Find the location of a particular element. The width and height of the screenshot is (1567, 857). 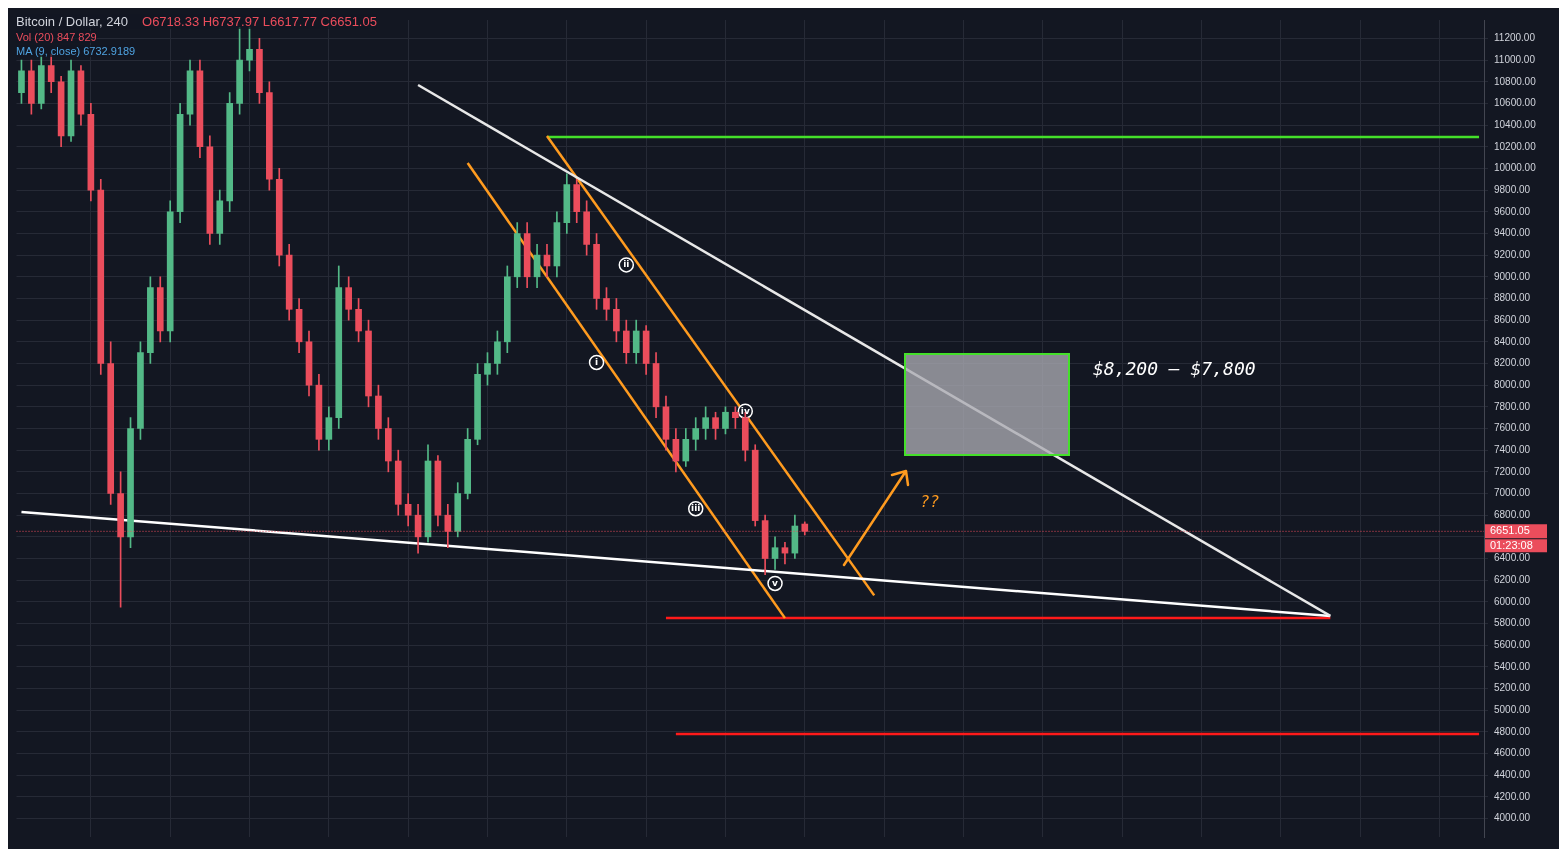

y-tick-label: 5200.00 is located at coordinates (1512, 688).